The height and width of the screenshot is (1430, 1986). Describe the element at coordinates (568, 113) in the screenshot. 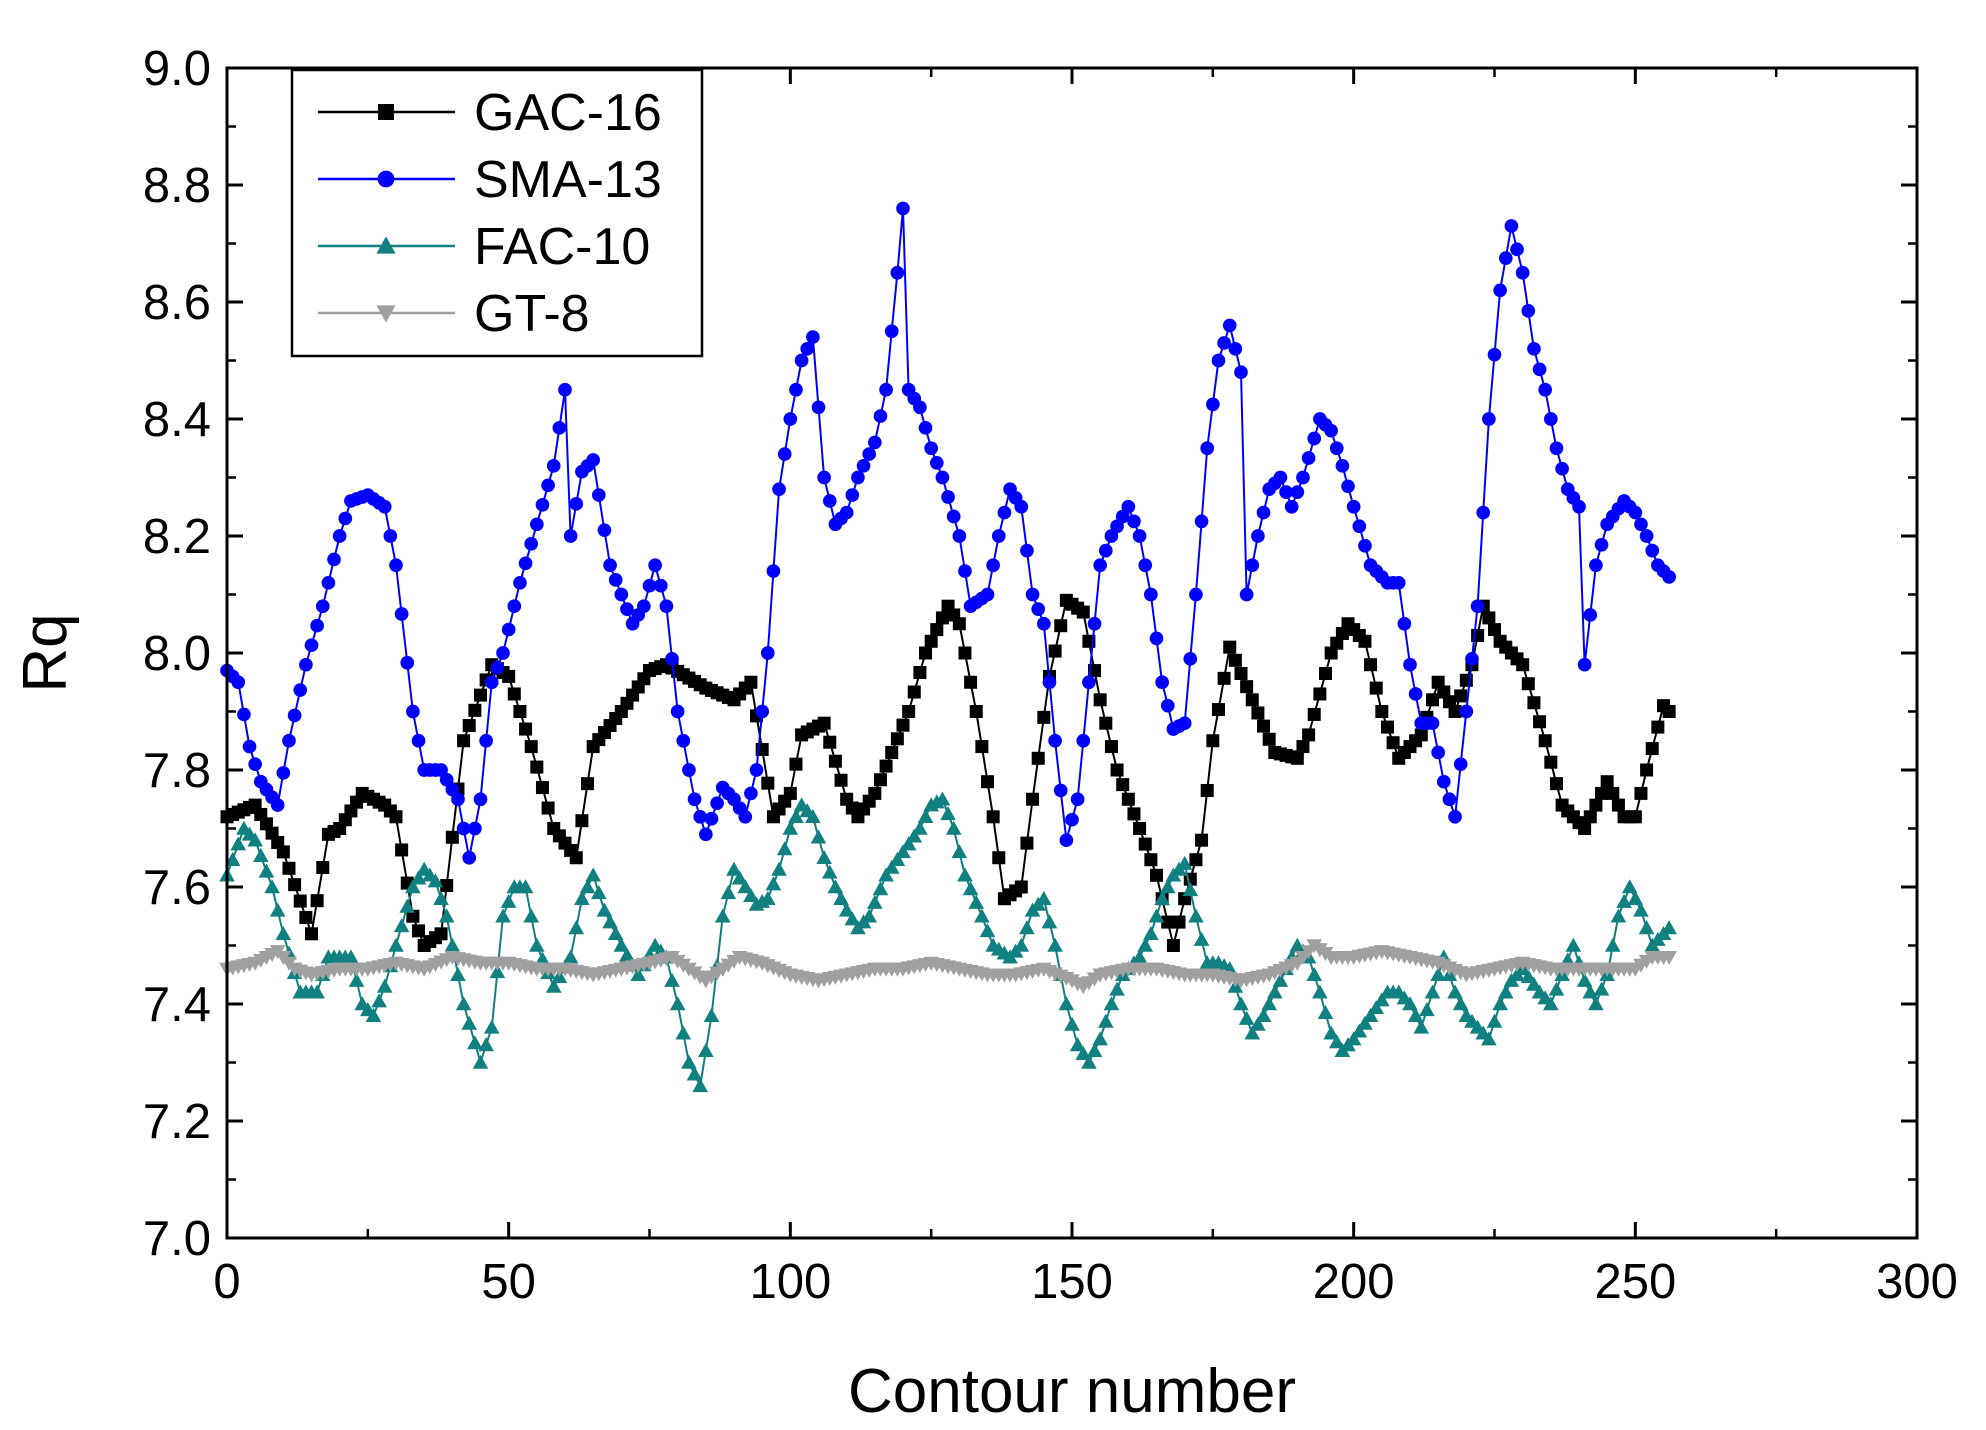

I see `legend-label-gac-16: GAC-16` at that location.